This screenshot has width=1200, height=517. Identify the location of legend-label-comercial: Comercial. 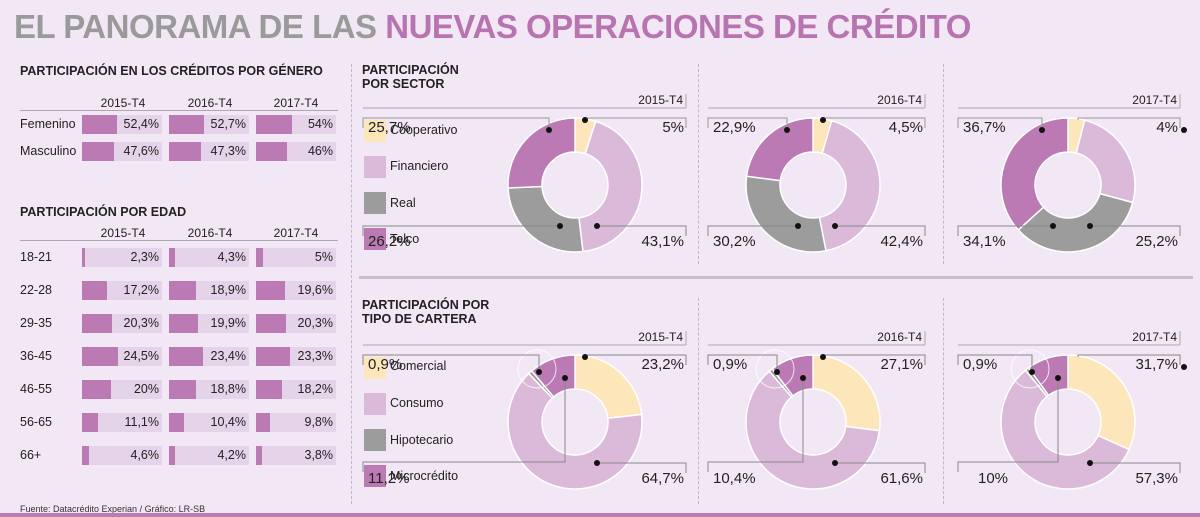
(418, 366).